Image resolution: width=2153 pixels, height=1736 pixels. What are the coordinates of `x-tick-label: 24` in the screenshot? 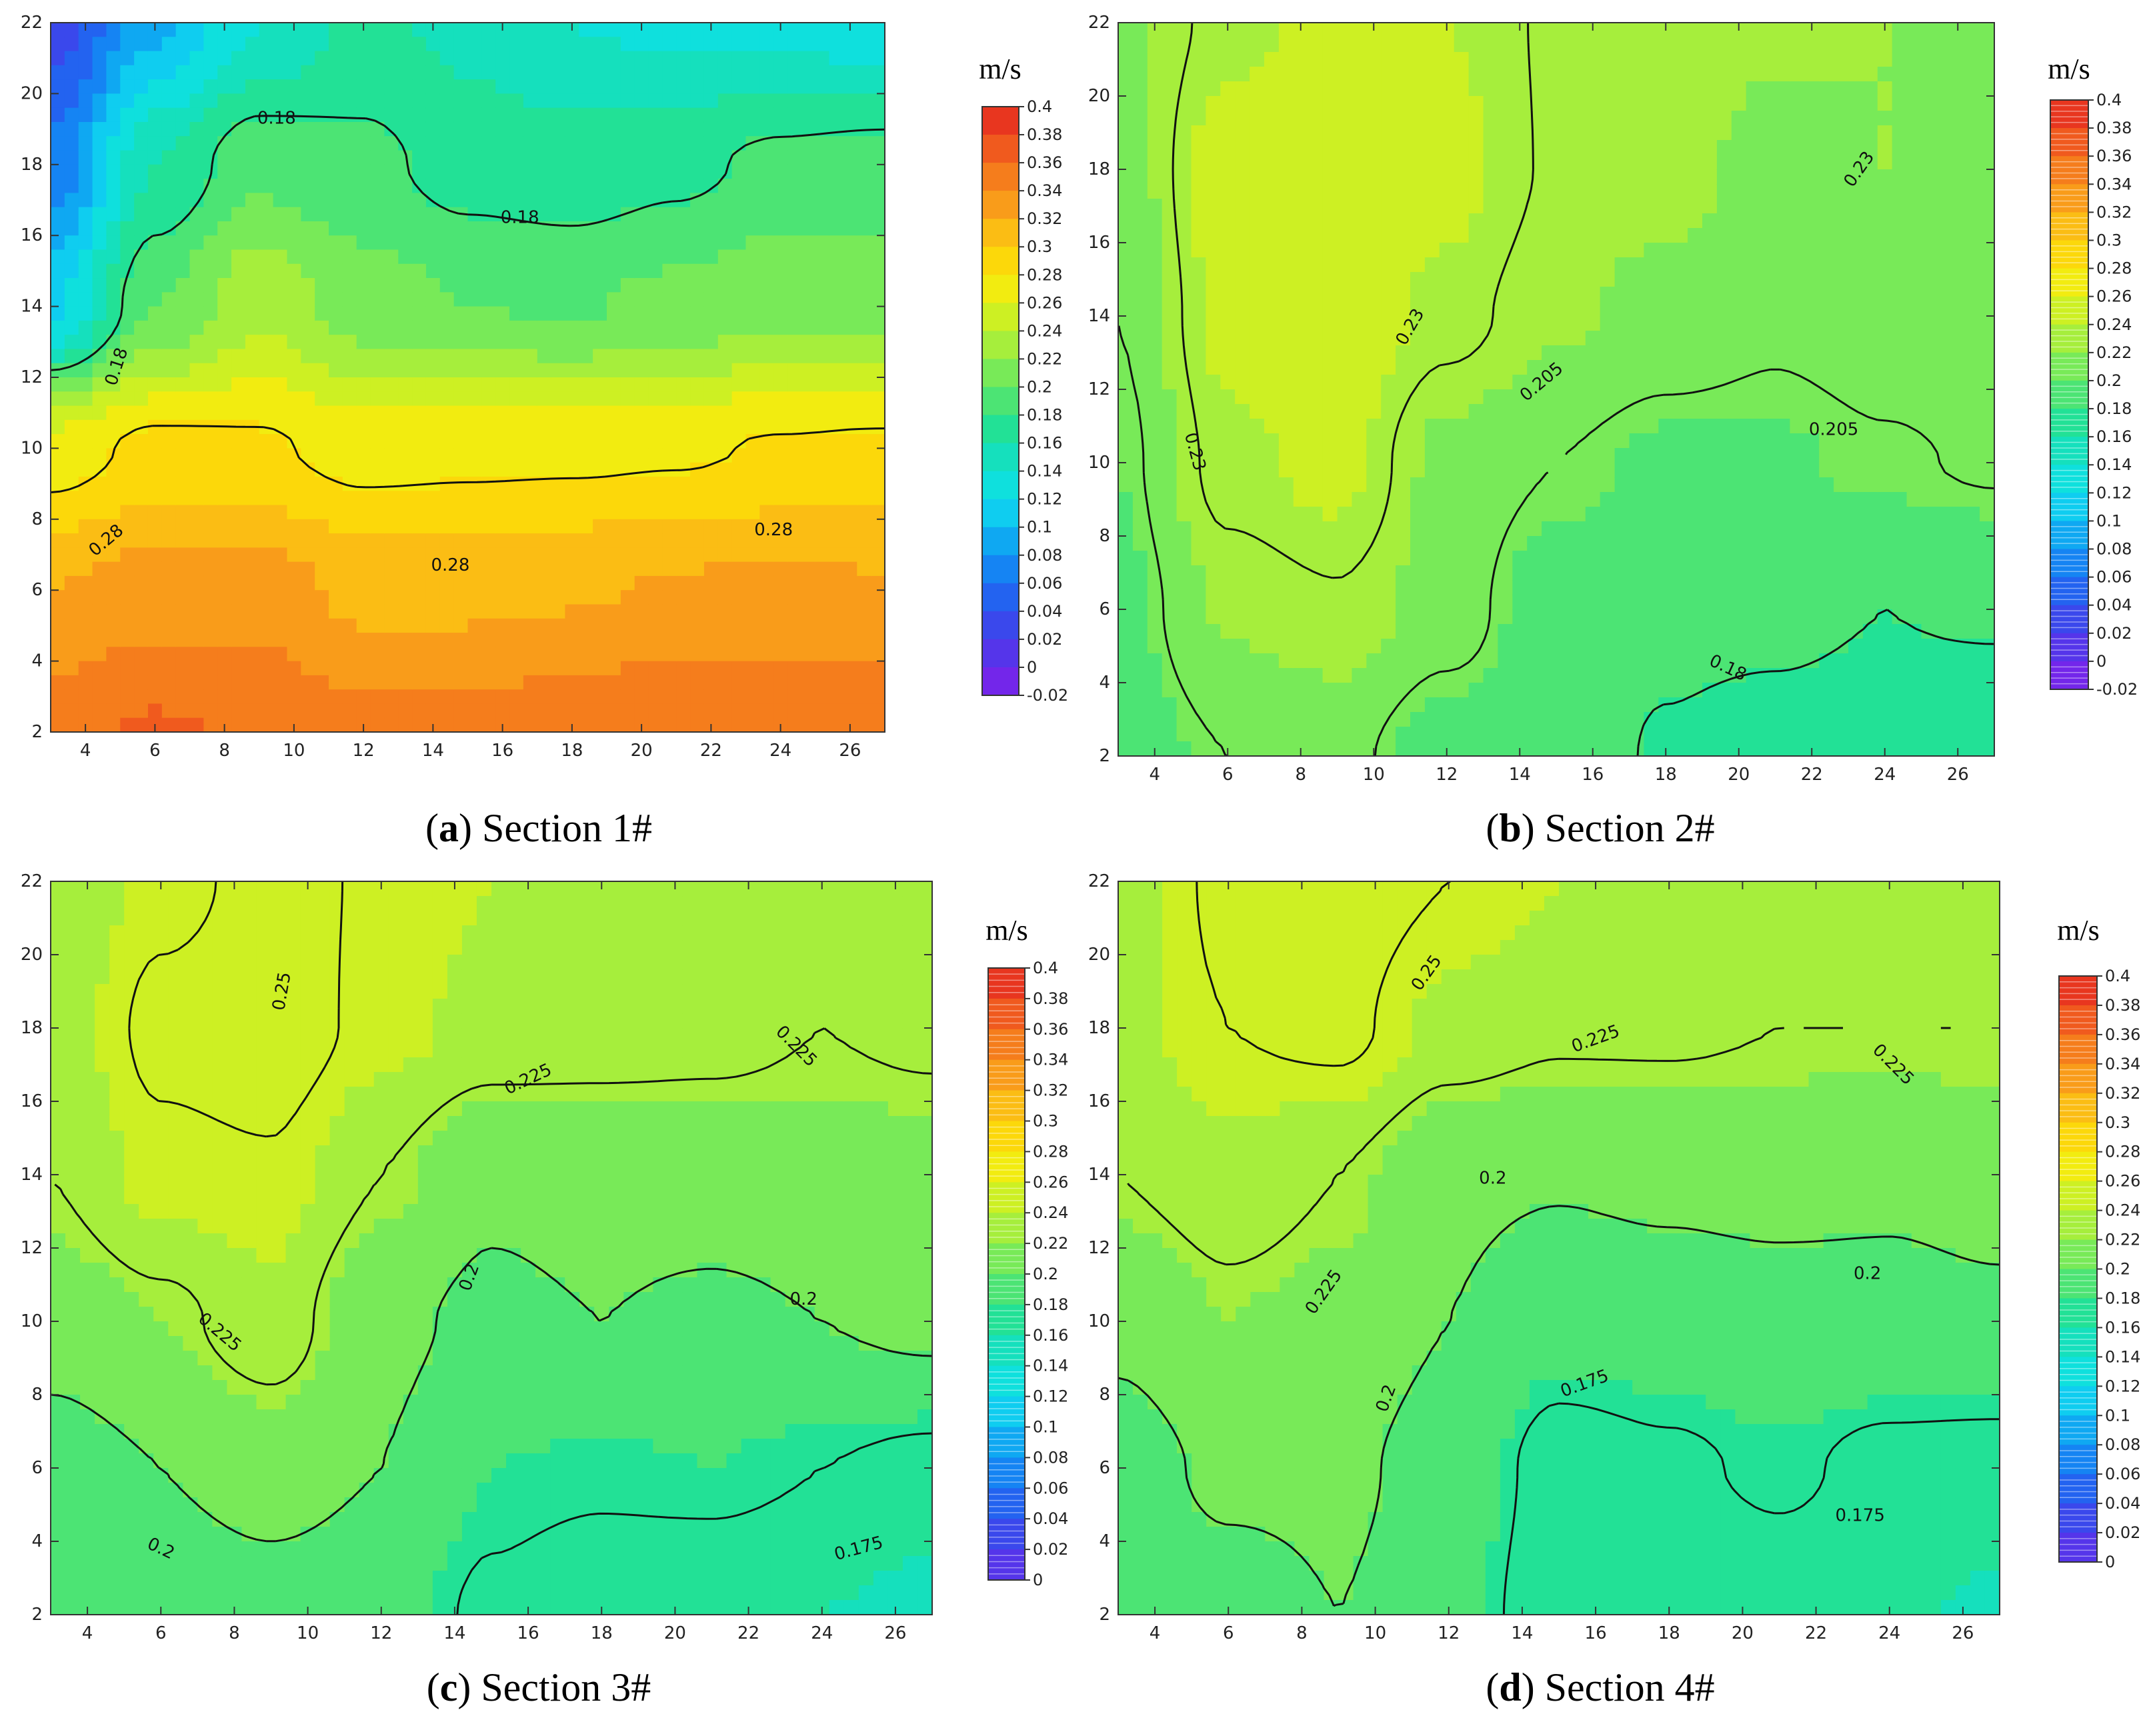 It's located at (780, 751).